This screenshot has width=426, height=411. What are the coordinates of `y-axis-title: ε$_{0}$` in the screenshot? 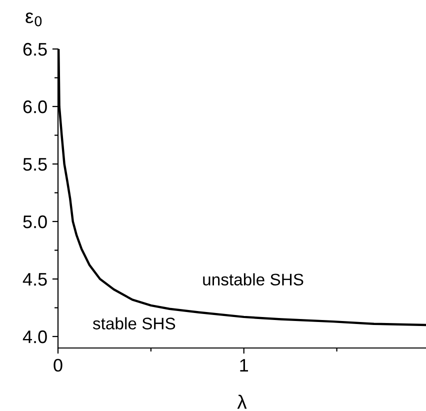 It's located at (34, 19).